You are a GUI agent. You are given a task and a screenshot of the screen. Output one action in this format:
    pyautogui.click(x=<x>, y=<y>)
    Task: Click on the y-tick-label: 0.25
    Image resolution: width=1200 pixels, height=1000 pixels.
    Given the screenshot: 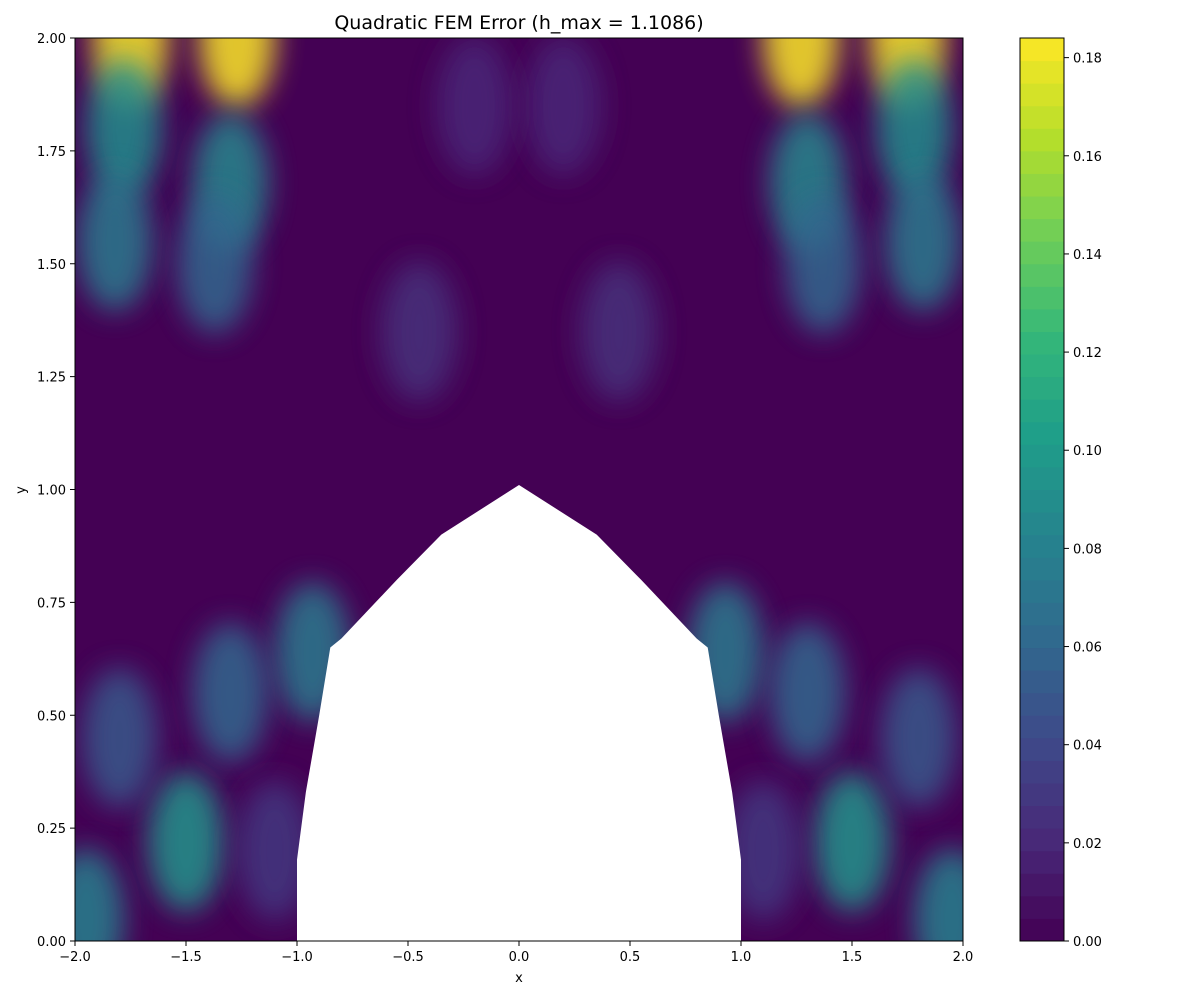 What is the action you would take?
    pyautogui.click(x=51, y=829)
    